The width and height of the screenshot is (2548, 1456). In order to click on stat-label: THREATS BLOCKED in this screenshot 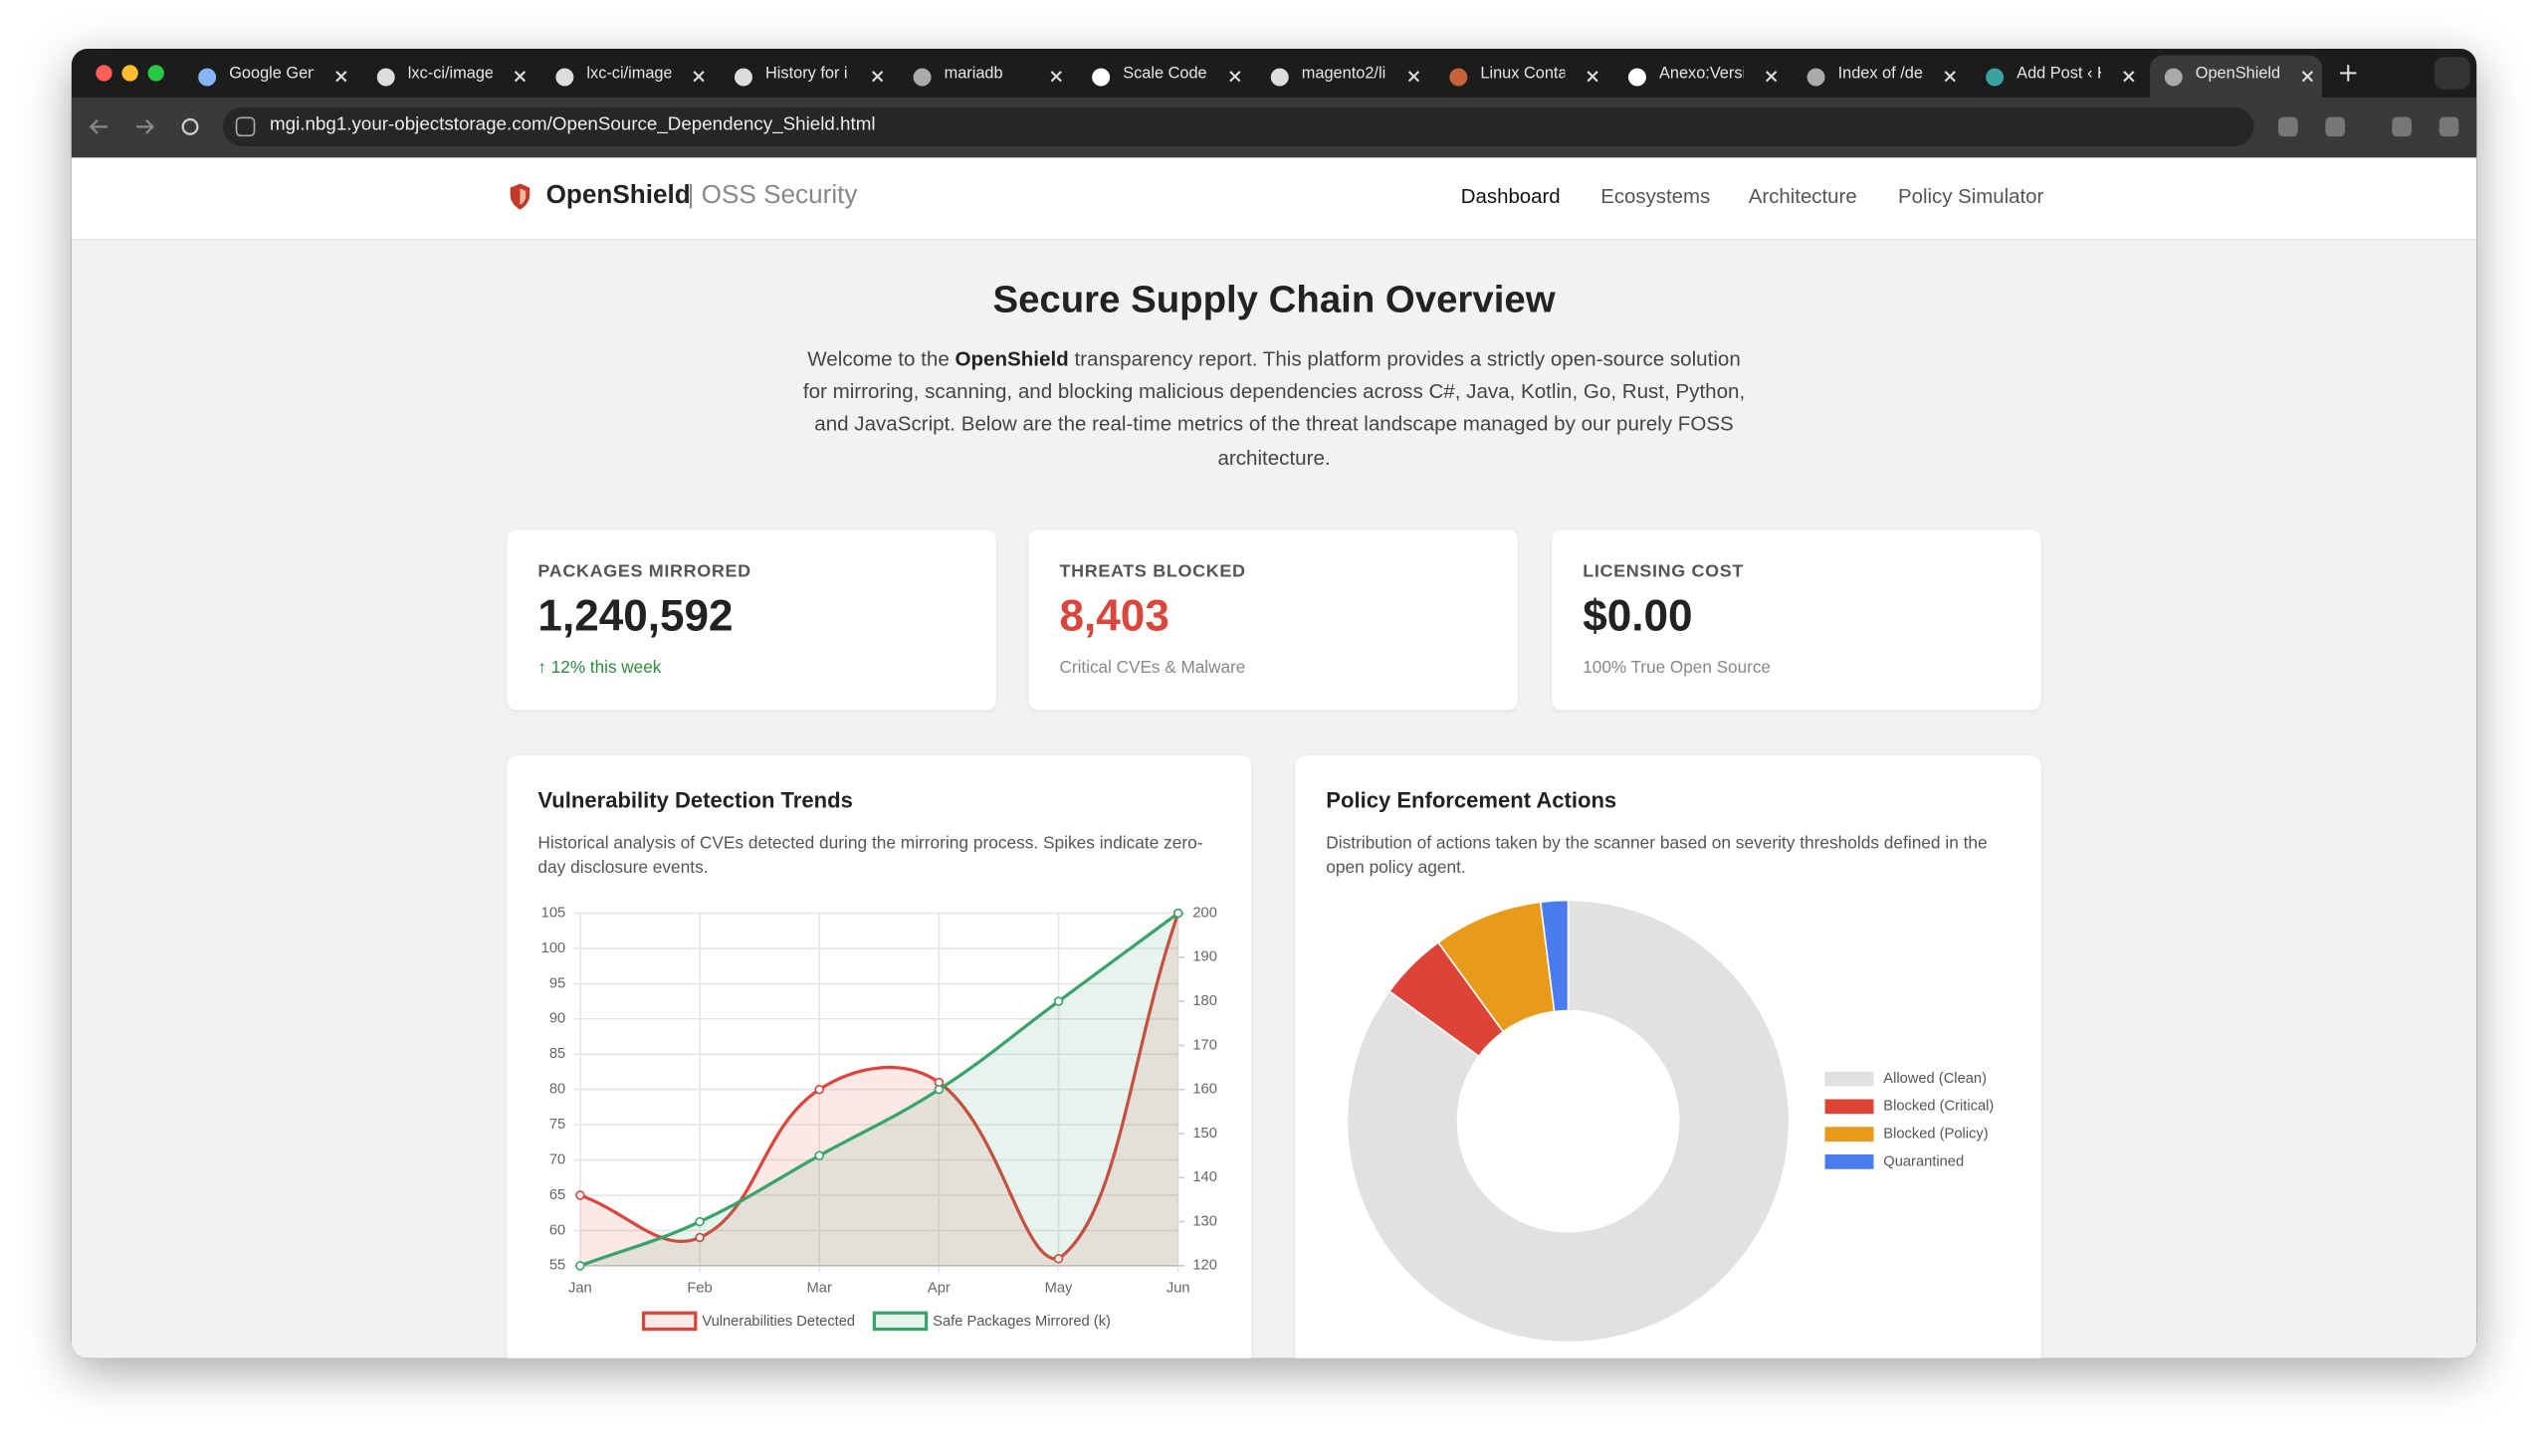, I will do `click(1152, 571)`.